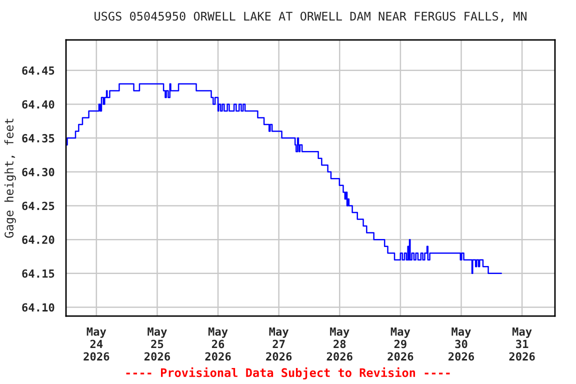 The width and height of the screenshot is (576, 384). What do you see at coordinates (38, 70) in the screenshot?
I see `y-tick-label: 64.45` at bounding box center [38, 70].